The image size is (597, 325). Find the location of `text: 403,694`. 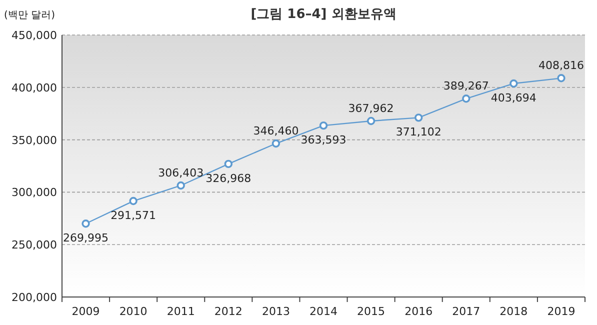

text: 403,694 is located at coordinates (513, 98).